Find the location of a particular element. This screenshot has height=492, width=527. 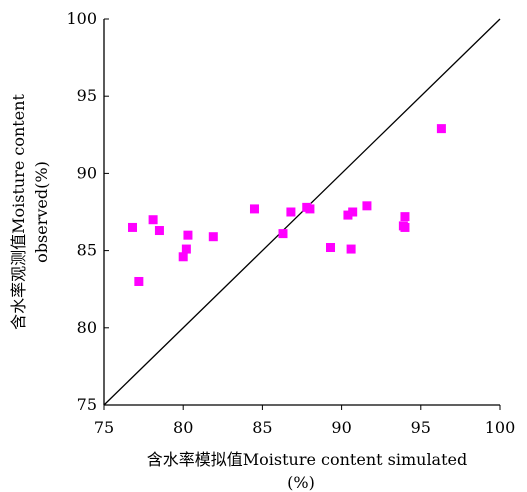

x-tick-label: 75 is located at coordinates (104, 427).